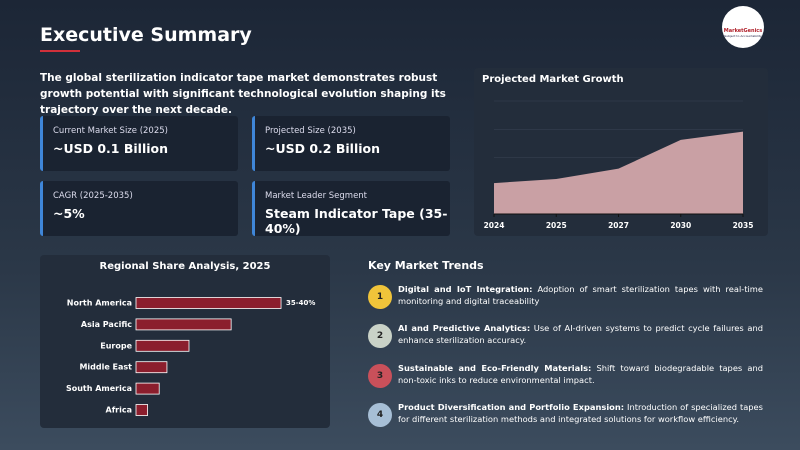 The image size is (800, 450). What do you see at coordinates (556, 225) in the screenshot?
I see `x-tick-label: 2025` at bounding box center [556, 225].